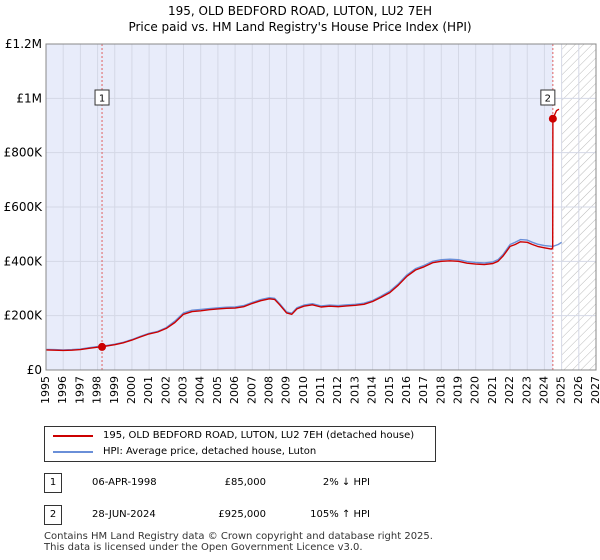  Describe the element at coordinates (578, 390) in the screenshot. I see `x-tick-label: 2026` at that location.